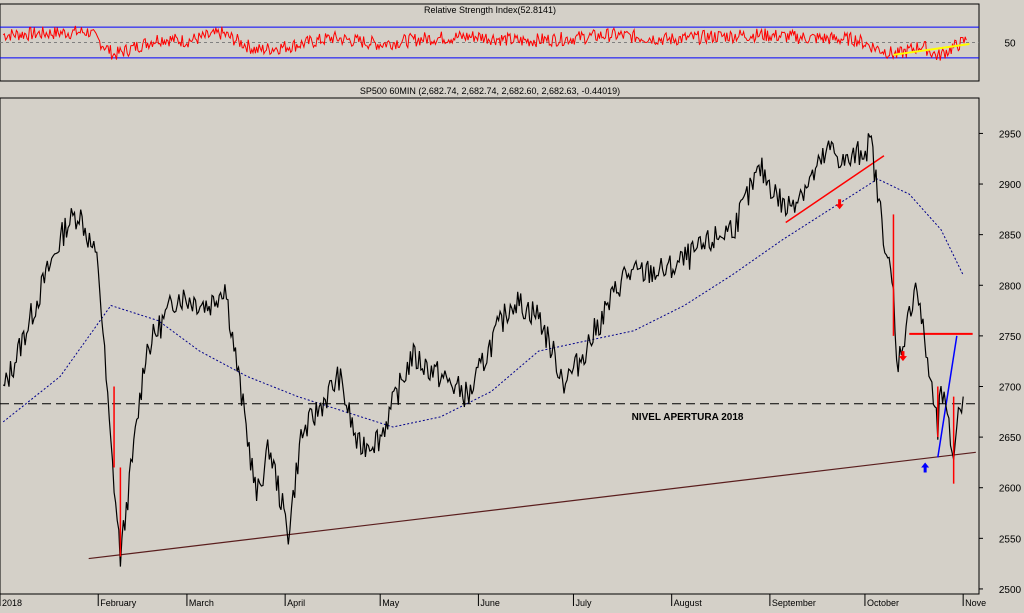 The image size is (1024, 613). Describe the element at coordinates (975, 603) in the screenshot. I see `x-tick-label-10: Nove` at that location.